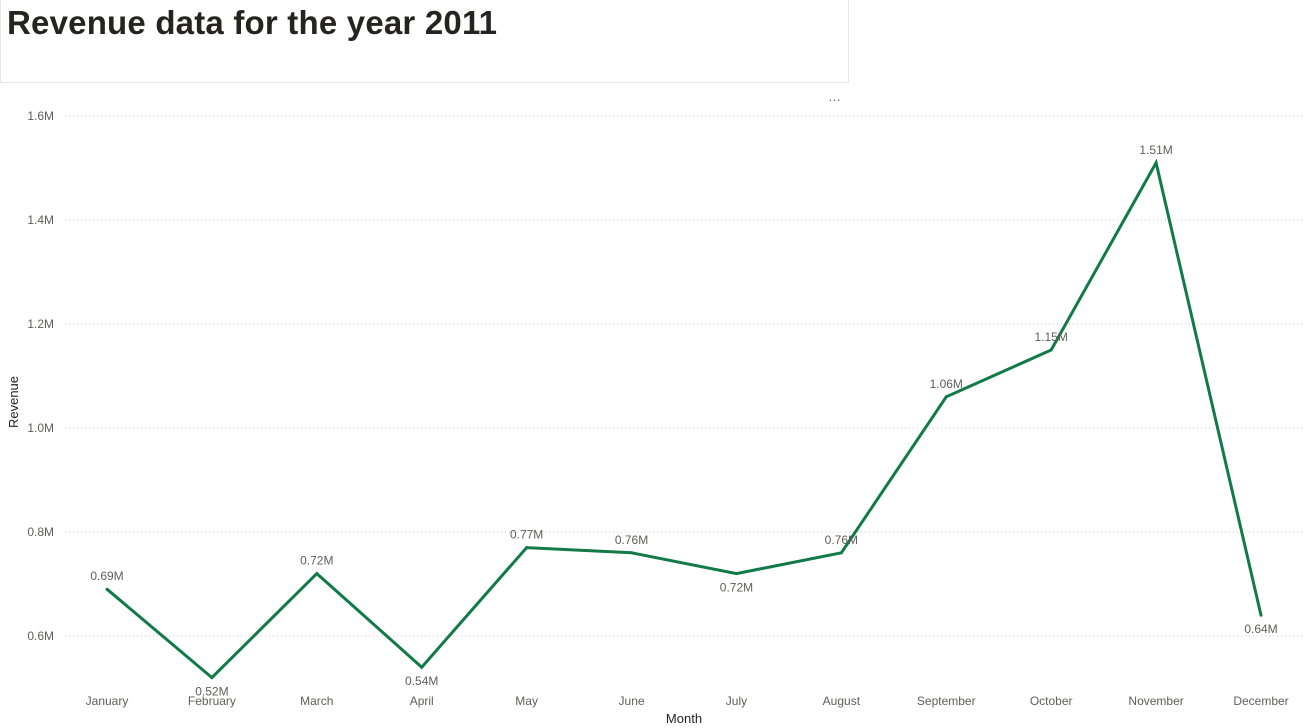  I want to click on y-tick-label: 1.2M, so click(40, 324).